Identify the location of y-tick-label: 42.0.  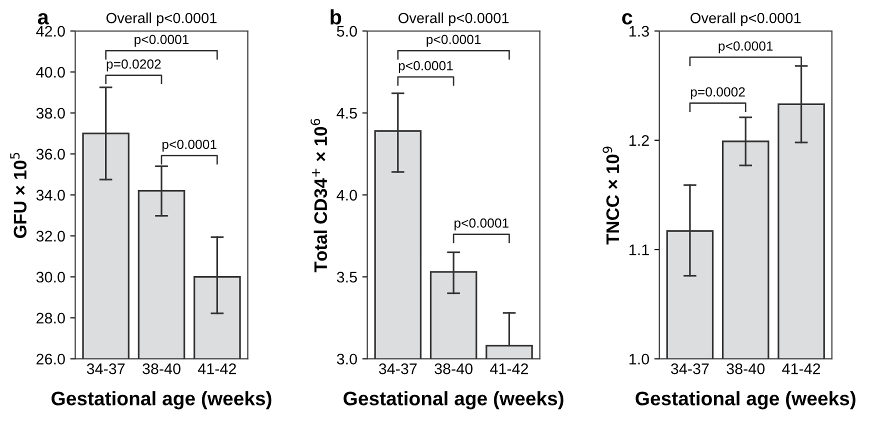
(50, 31).